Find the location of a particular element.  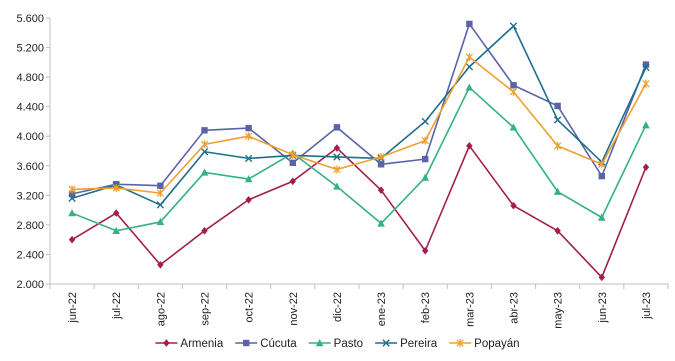

legend-item-cucuta: Cúcuta is located at coordinates (266, 344).